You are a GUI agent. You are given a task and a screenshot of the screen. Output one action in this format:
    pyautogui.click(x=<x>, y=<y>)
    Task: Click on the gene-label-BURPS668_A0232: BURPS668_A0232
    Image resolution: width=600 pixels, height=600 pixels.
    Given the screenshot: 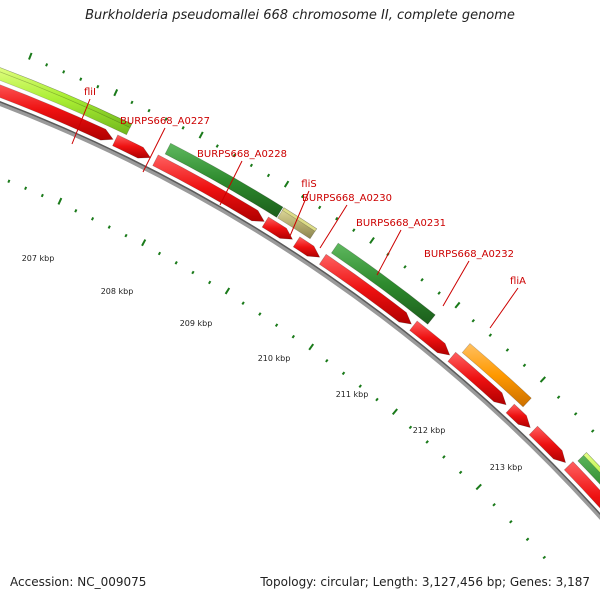 What is the action you would take?
    pyautogui.click(x=469, y=254)
    